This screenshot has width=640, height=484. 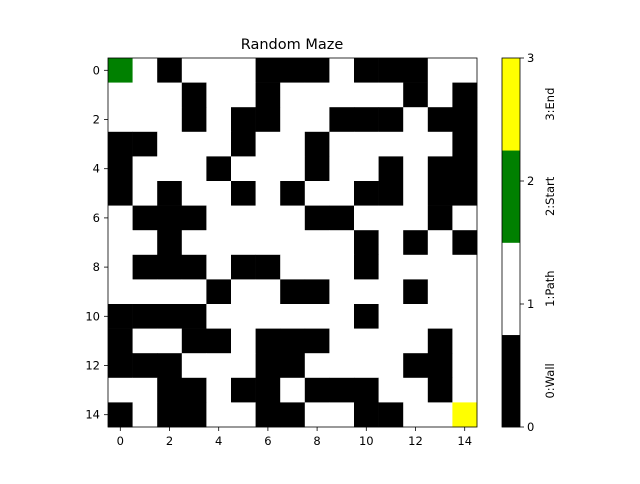 What do you see at coordinates (316, 441) in the screenshot?
I see `x-tick-label: 8` at bounding box center [316, 441].